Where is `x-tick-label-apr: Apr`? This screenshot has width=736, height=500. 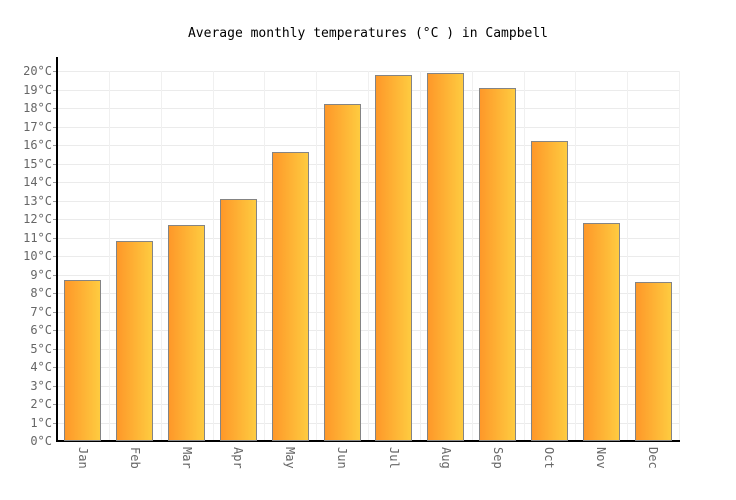
x-tick-label-apr: Apr is located at coordinates (238, 458).